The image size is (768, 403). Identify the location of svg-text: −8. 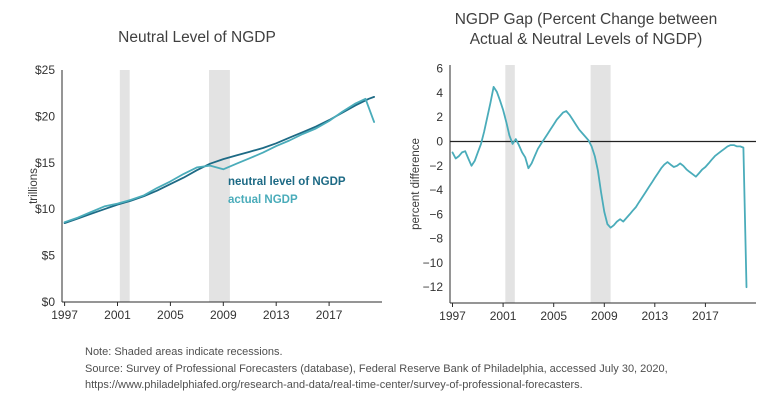
(436, 239).